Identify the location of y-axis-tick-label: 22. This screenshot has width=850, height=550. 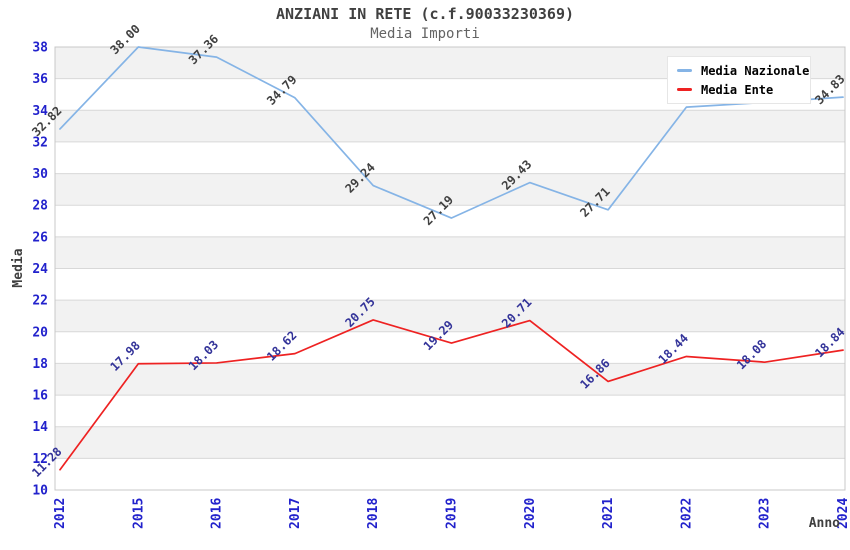
(40, 301).